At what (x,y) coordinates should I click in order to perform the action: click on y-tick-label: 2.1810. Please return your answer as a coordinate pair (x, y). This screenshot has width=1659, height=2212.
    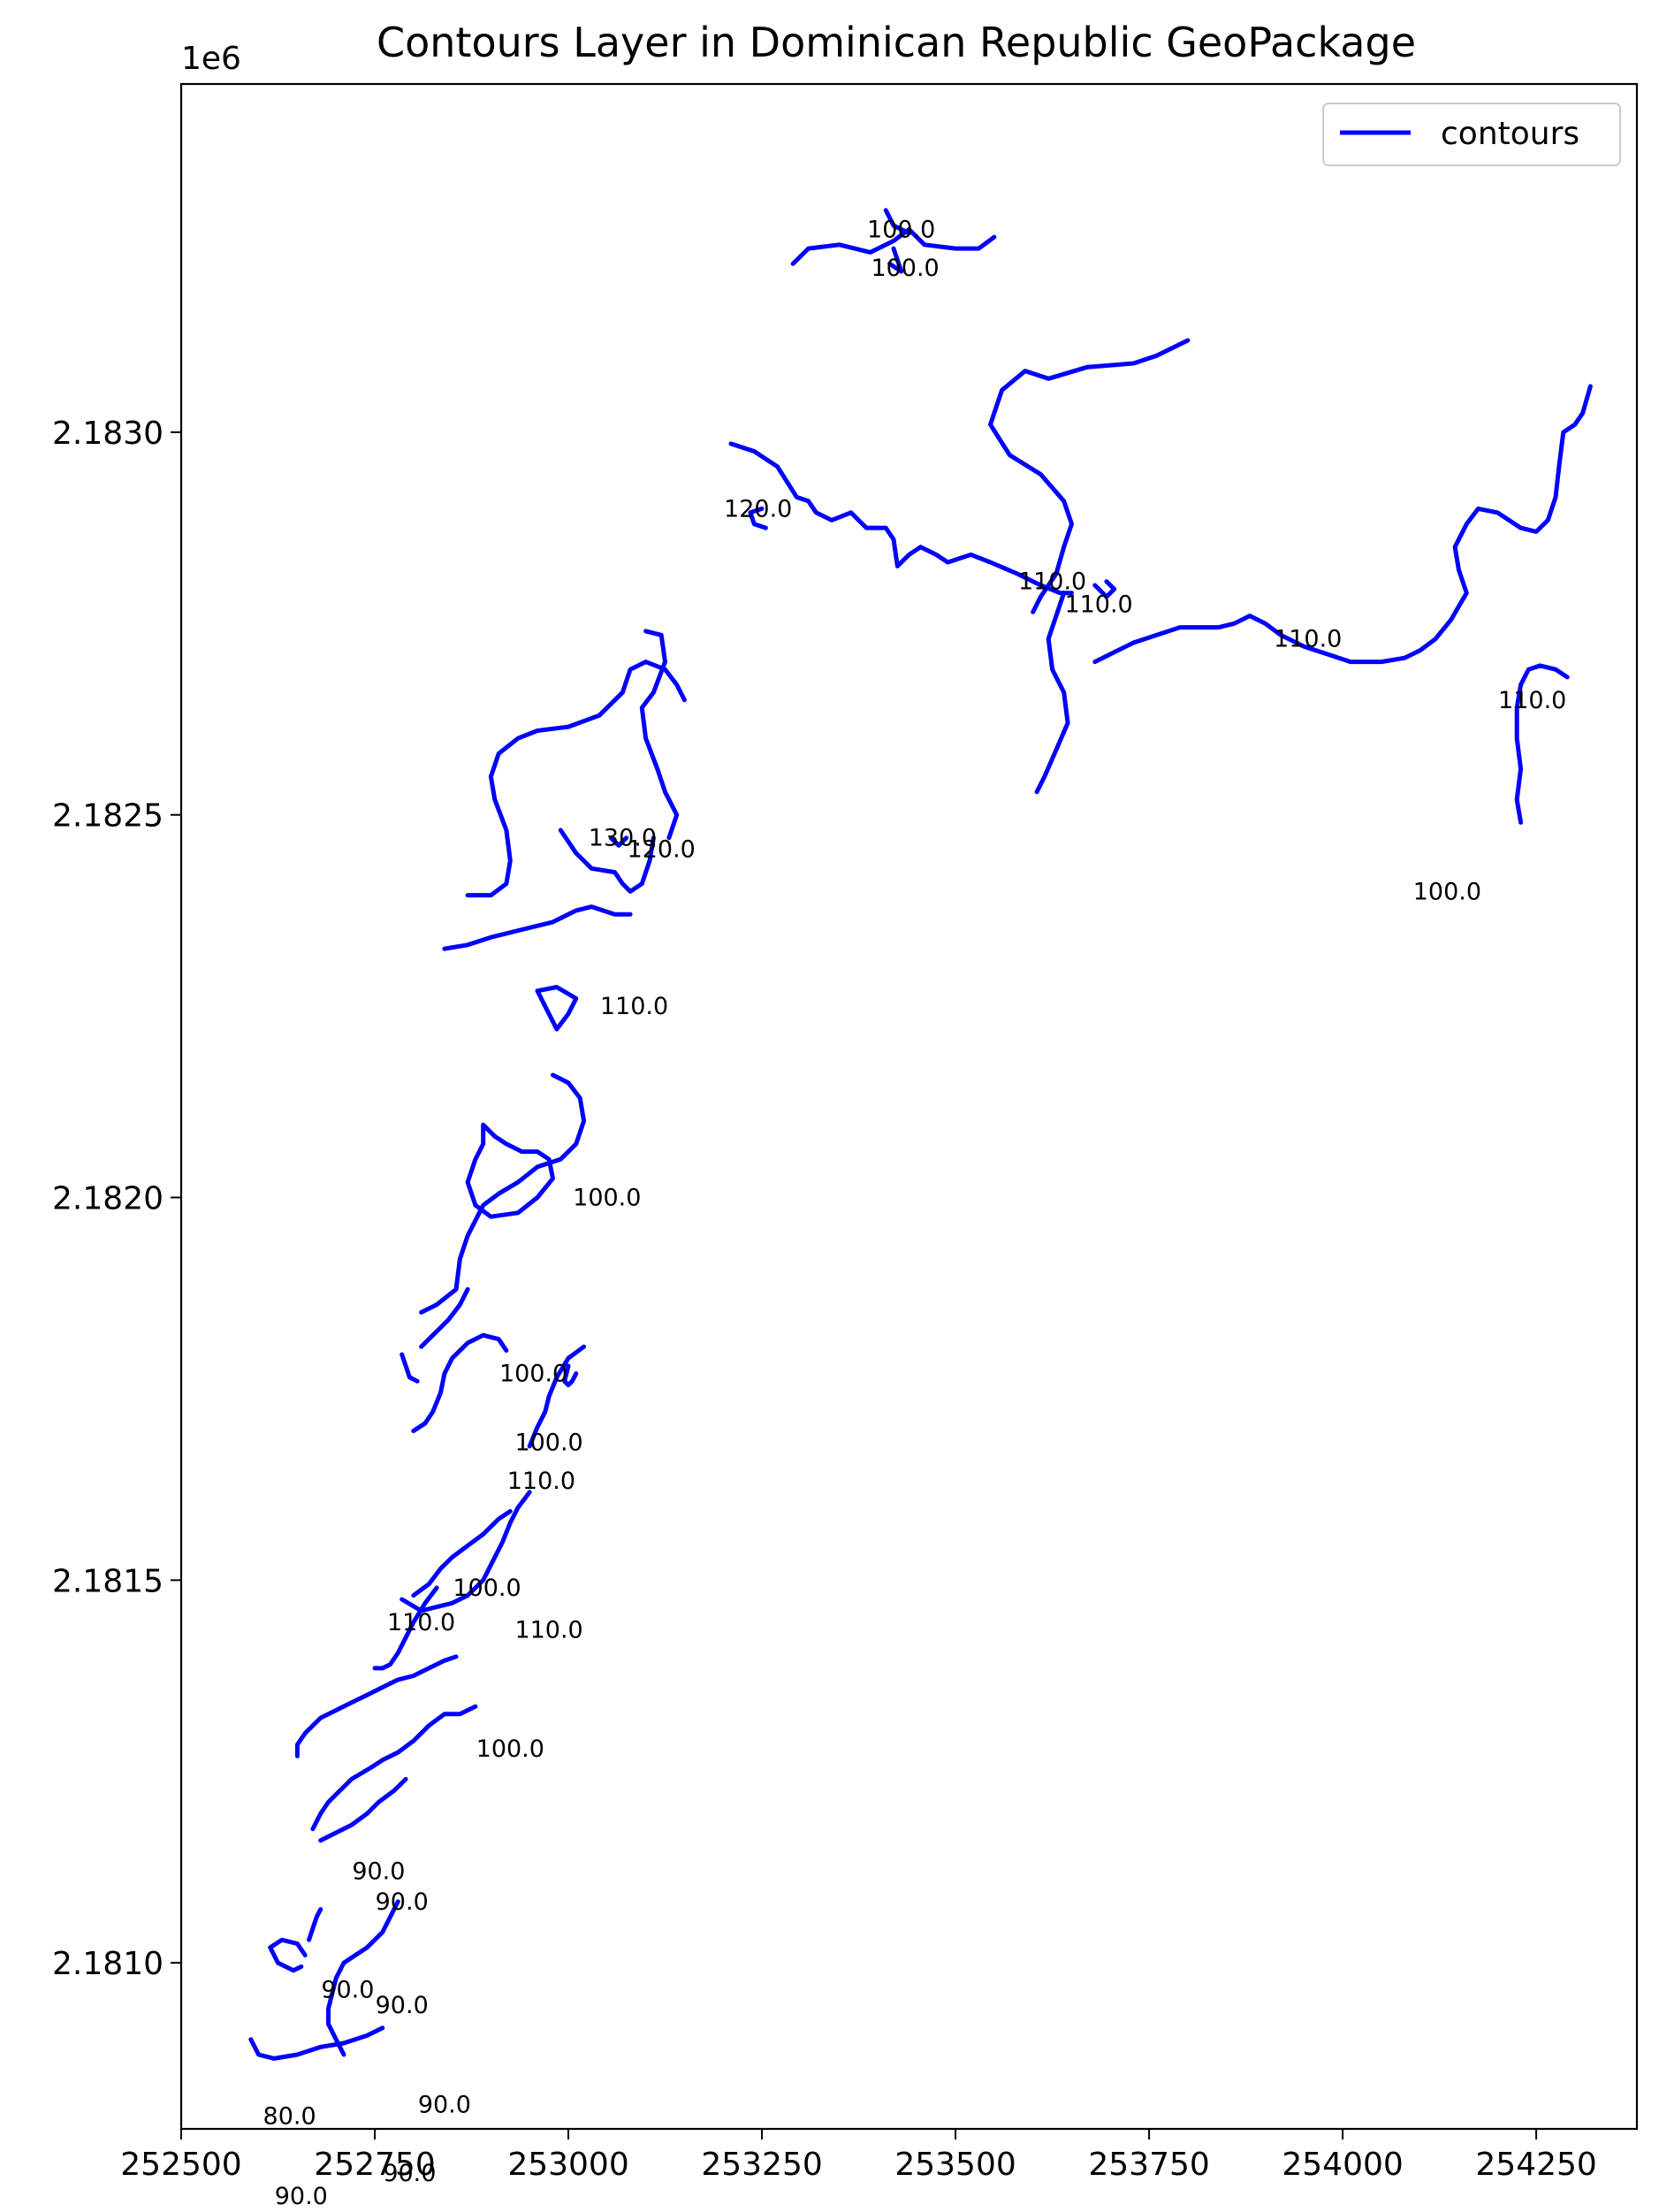
    Looking at the image, I should click on (108, 1964).